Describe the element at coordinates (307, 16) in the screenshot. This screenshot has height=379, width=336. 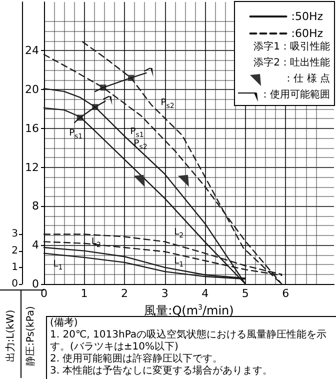
I see `legend-label: :50Hz` at that location.